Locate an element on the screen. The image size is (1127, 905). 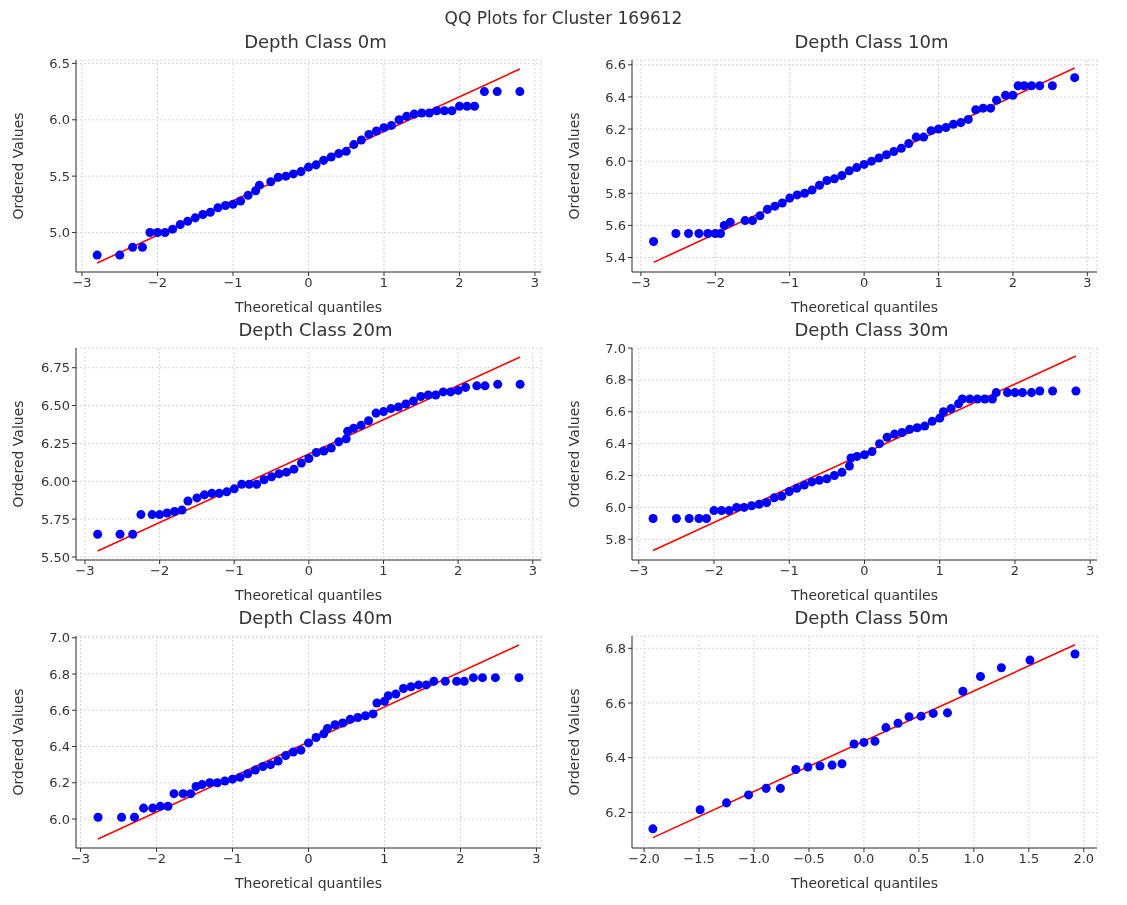
x-axis-title: Theoretical quantiles is located at coordinates (864, 595).